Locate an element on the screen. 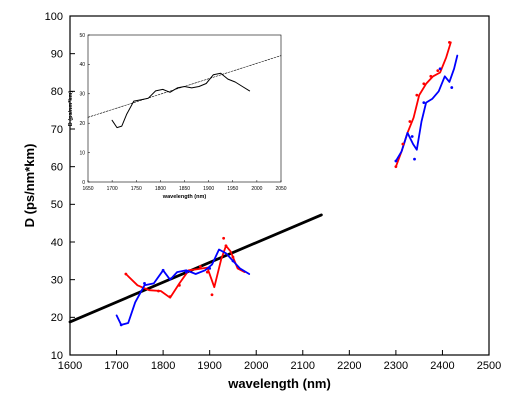 This screenshot has height=407, width=505. inset-x-tick-label: 1800 is located at coordinates (160, 189).